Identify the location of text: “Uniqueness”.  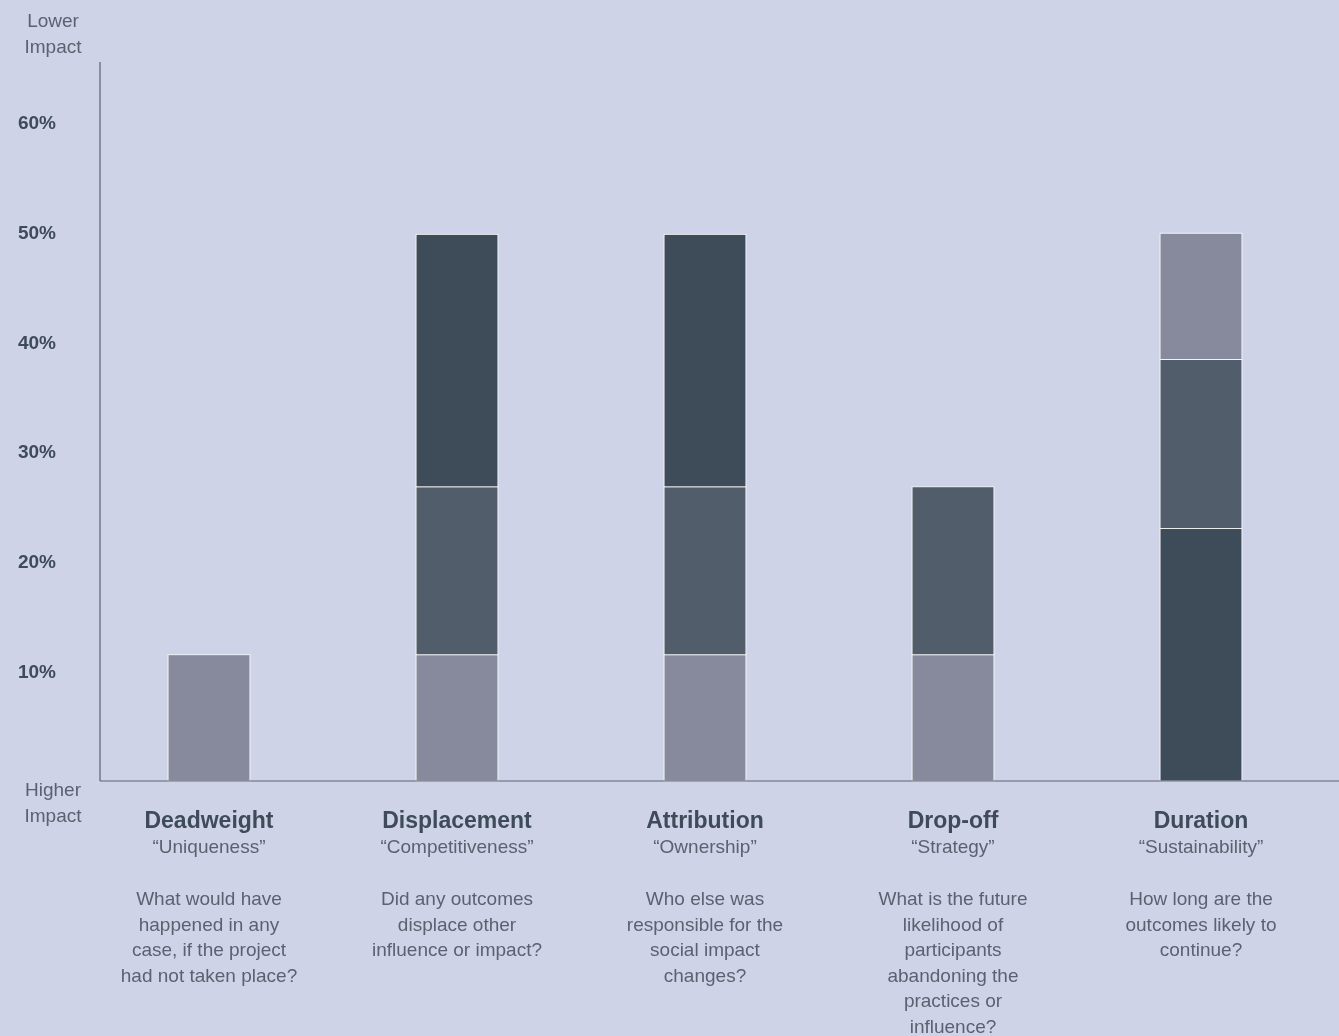
(209, 846).